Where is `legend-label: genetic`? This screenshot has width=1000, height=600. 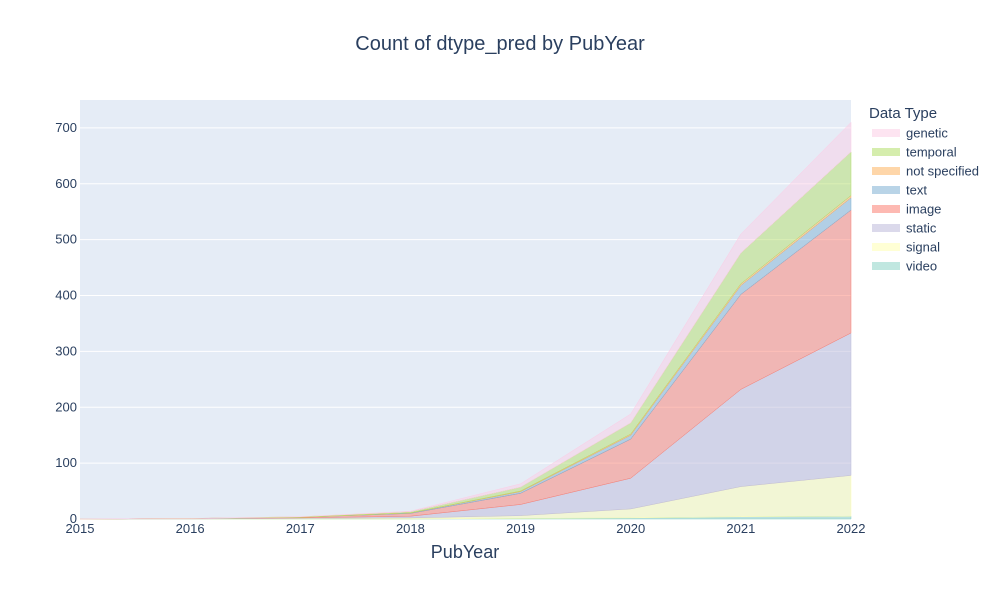
legend-label: genetic is located at coordinates (927, 133).